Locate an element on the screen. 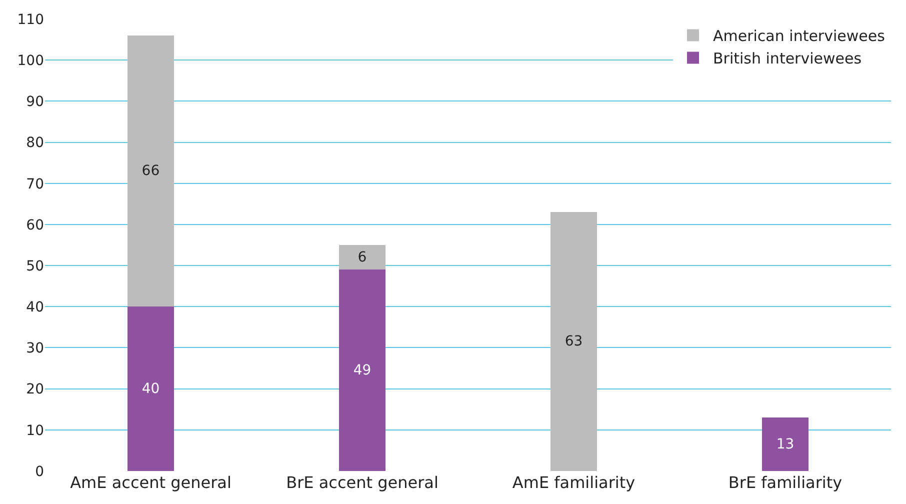 The width and height of the screenshot is (906, 504). data-label: 6 is located at coordinates (362, 257).